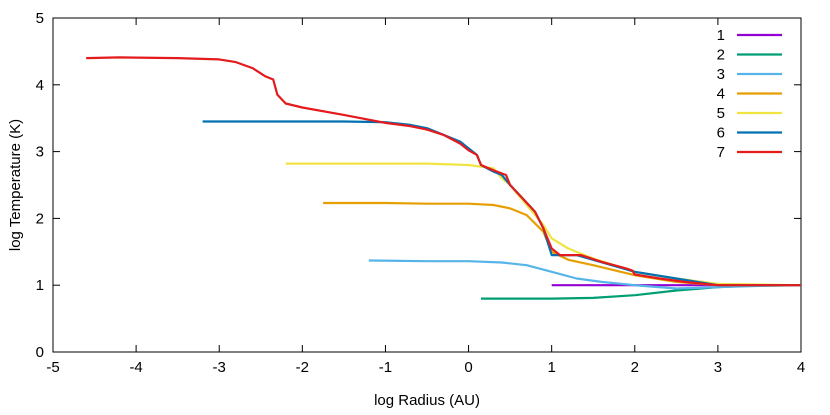 The height and width of the screenshot is (415, 830). I want to click on x-tick-label: 1, so click(551, 367).